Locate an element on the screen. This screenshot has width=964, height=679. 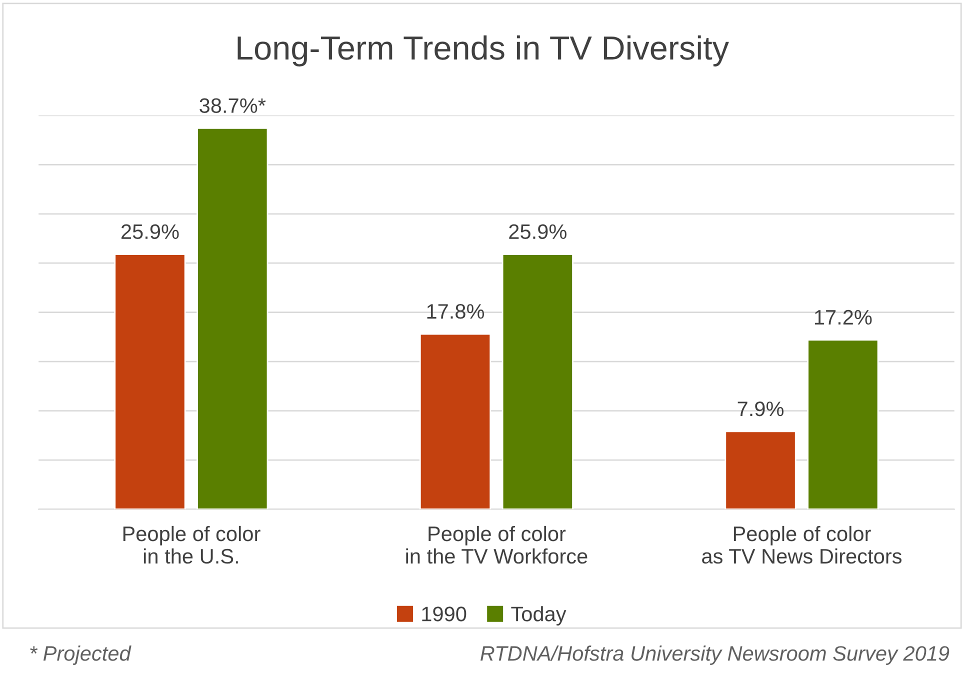
legend-label: 1990 is located at coordinates (444, 614).